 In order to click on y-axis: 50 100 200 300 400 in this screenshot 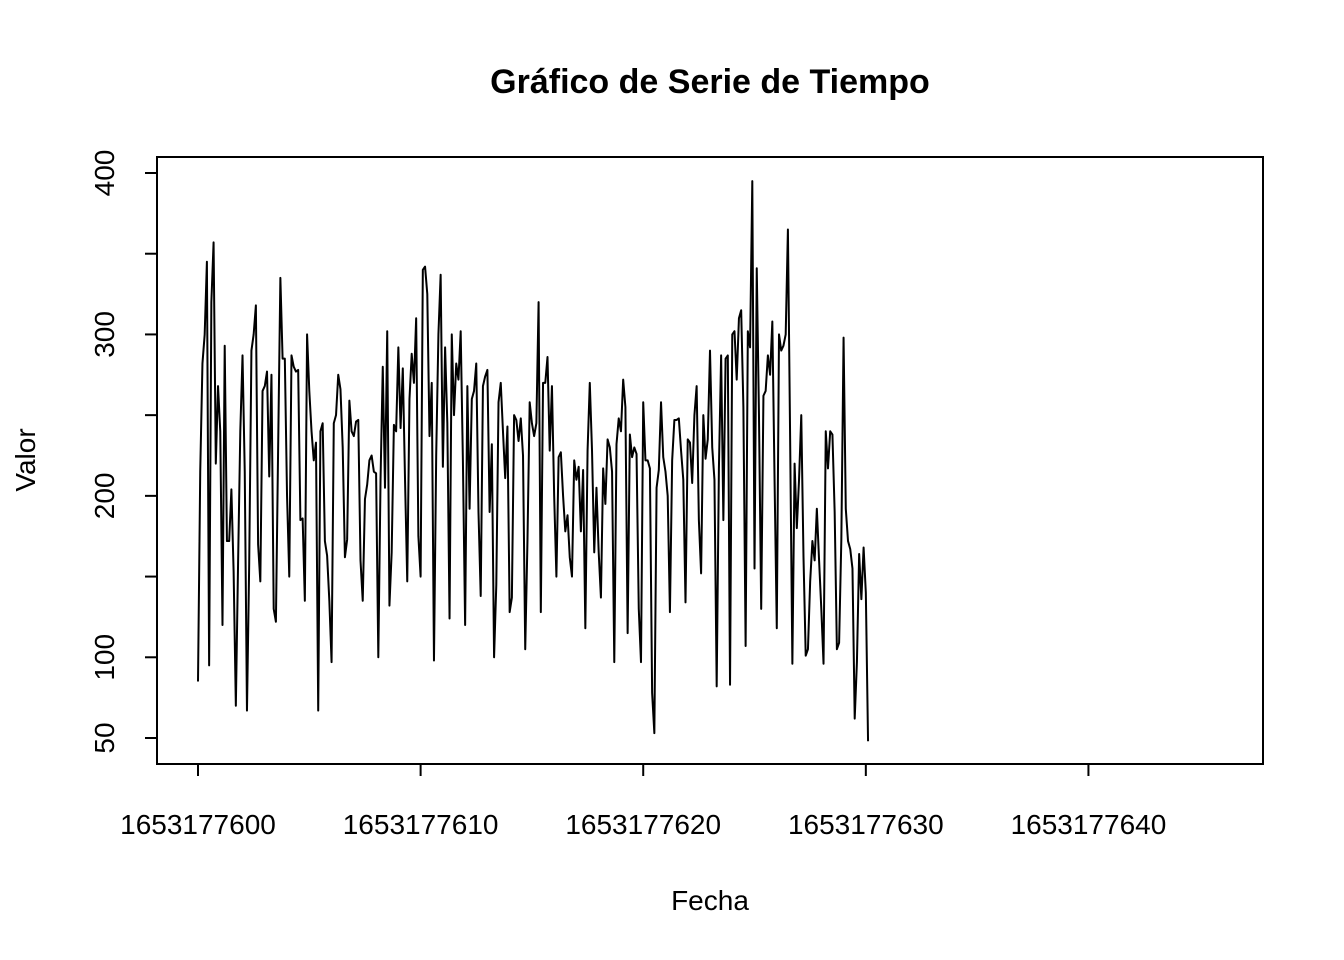, I will do `click(123, 452)`.